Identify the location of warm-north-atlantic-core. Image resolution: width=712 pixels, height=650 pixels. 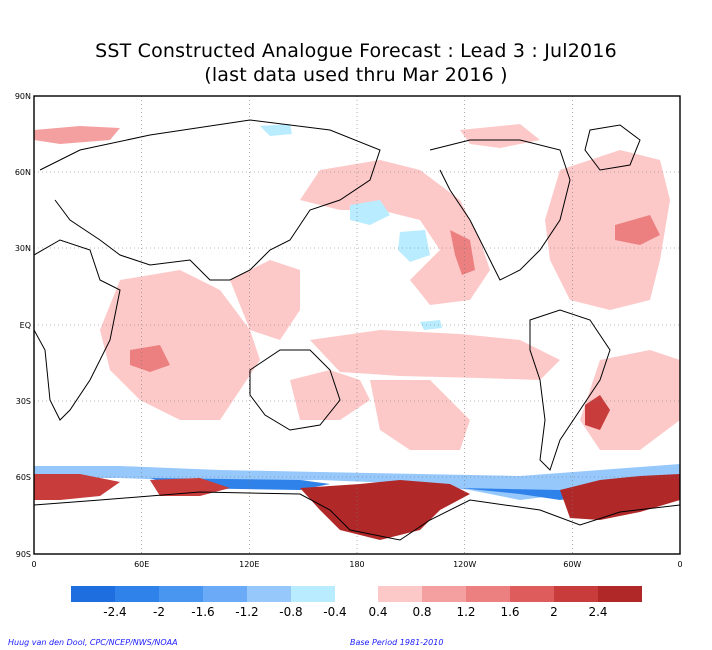
(637, 230).